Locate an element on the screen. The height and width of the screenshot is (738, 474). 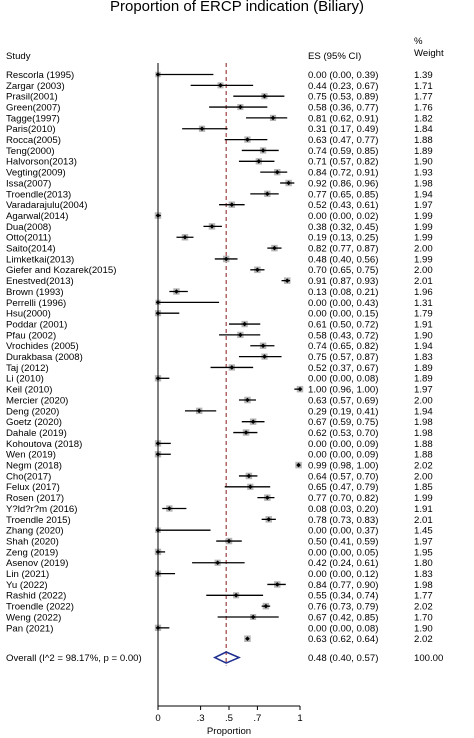
study-weight: 1.83 is located at coordinates (423, 574).